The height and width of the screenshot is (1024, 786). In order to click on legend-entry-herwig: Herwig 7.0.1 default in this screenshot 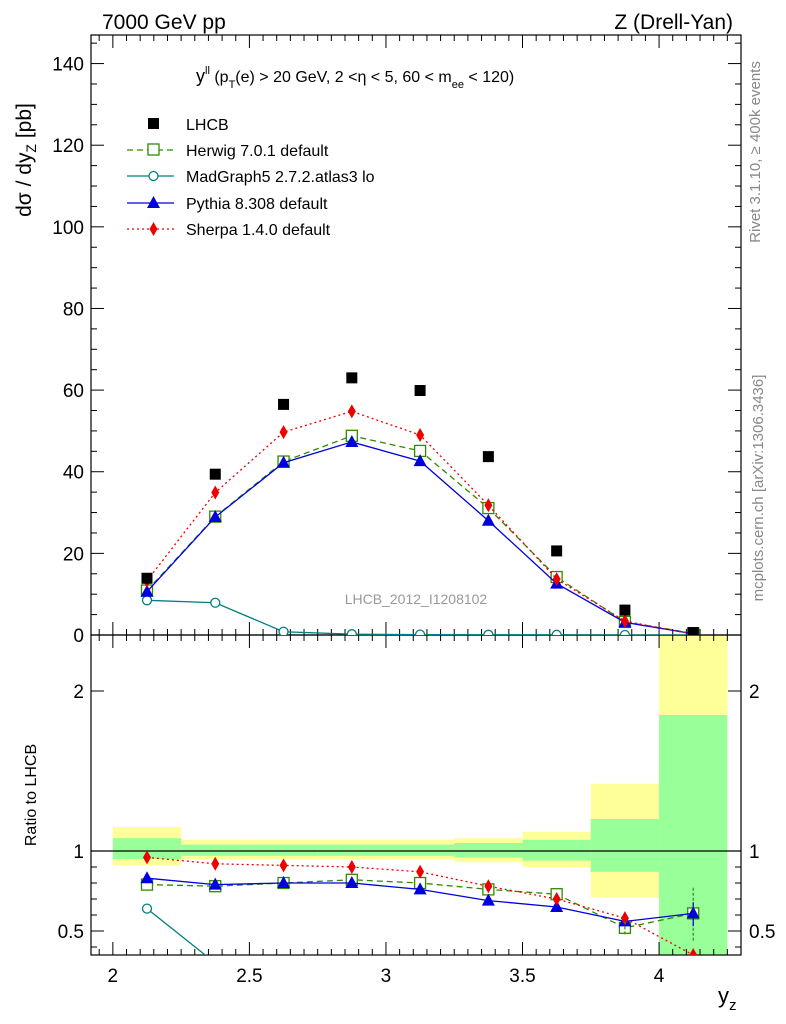, I will do `click(228, 151)`.